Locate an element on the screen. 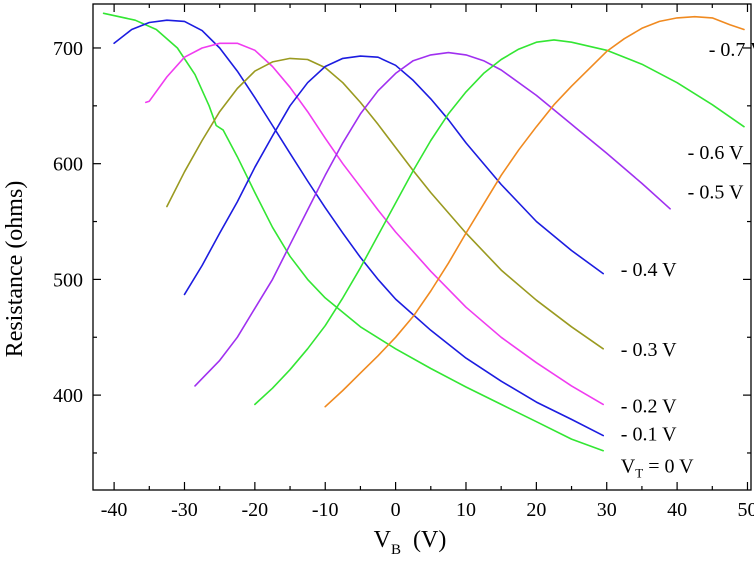 This screenshot has height=563, width=754. y-axis-title: Resistance (ohms) is located at coordinates (15, 269).